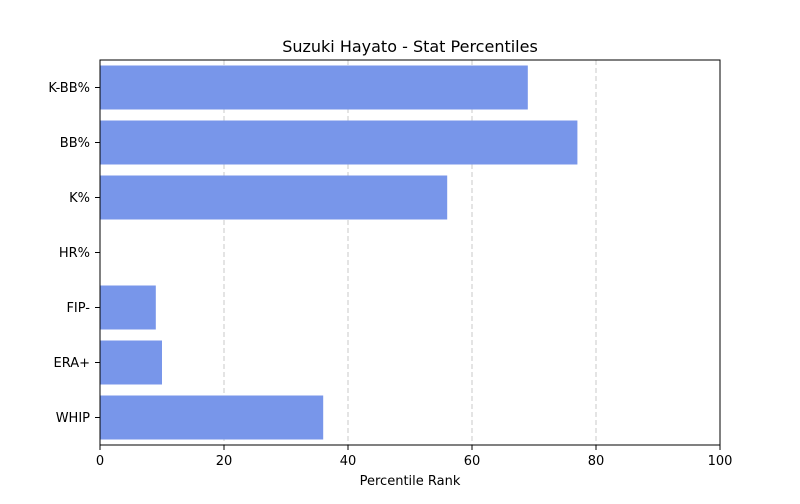  What do you see at coordinates (224, 461) in the screenshot?
I see `x-tick-label: 20` at bounding box center [224, 461].